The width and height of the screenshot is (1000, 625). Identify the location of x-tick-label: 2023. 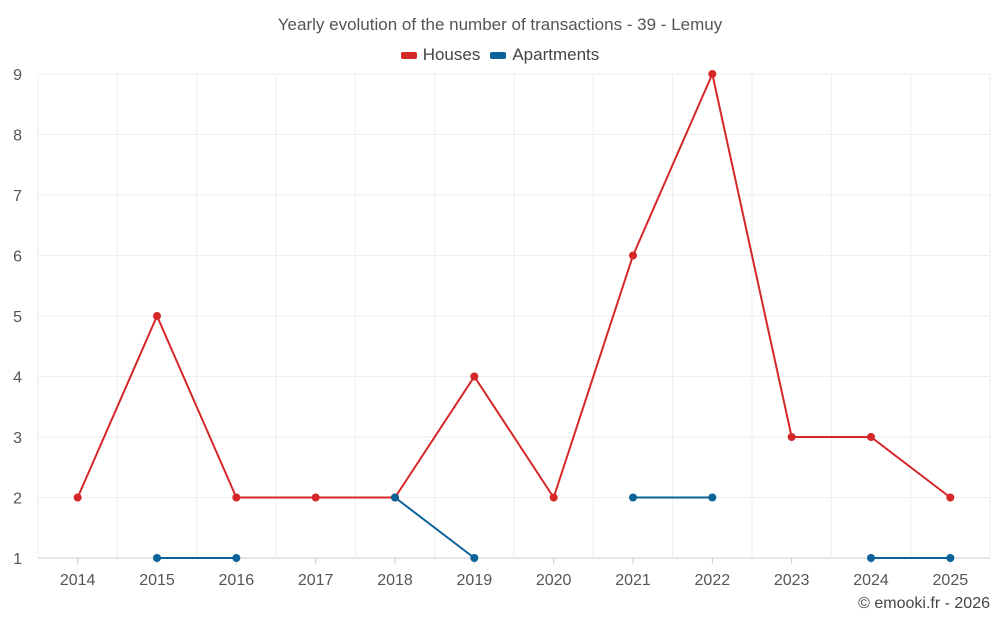
(792, 580).